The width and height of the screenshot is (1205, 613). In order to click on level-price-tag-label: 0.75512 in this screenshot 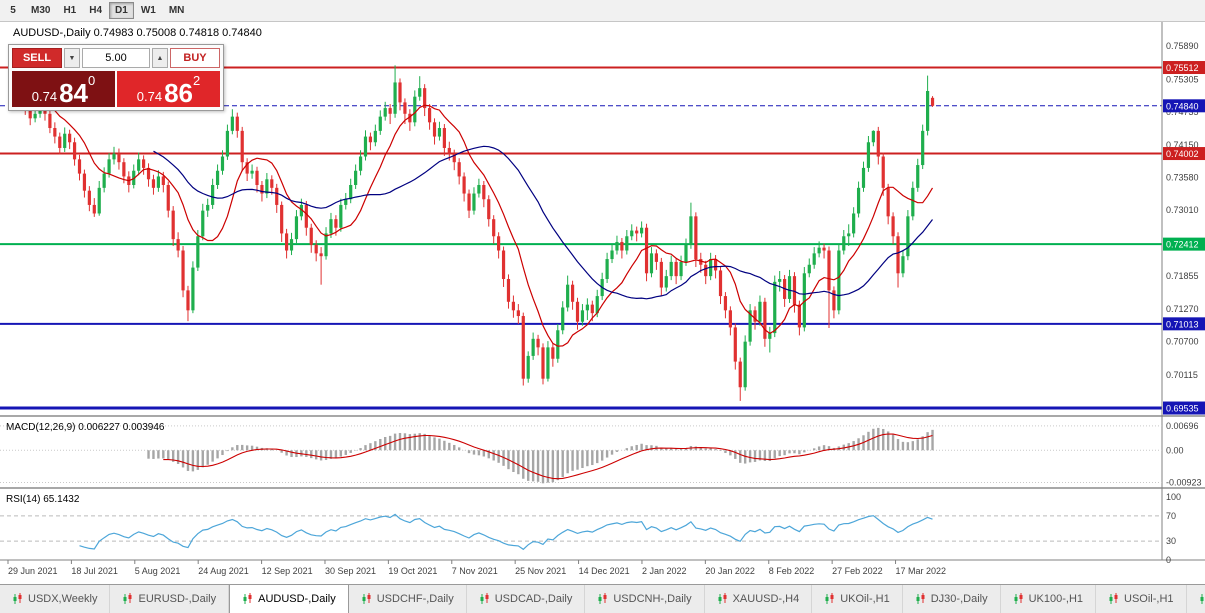, I will do `click(1182, 68)`.